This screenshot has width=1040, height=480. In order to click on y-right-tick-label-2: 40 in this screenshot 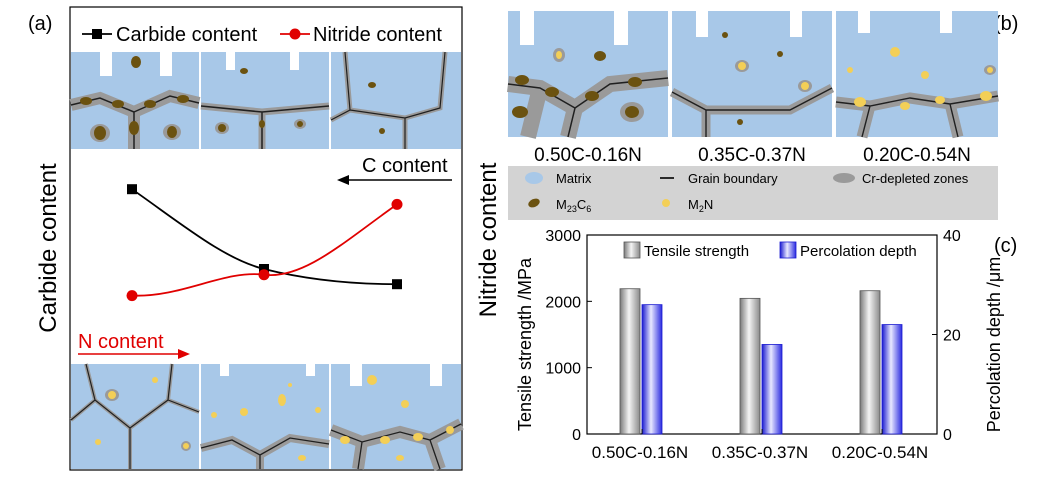, I will do `click(952, 236)`.